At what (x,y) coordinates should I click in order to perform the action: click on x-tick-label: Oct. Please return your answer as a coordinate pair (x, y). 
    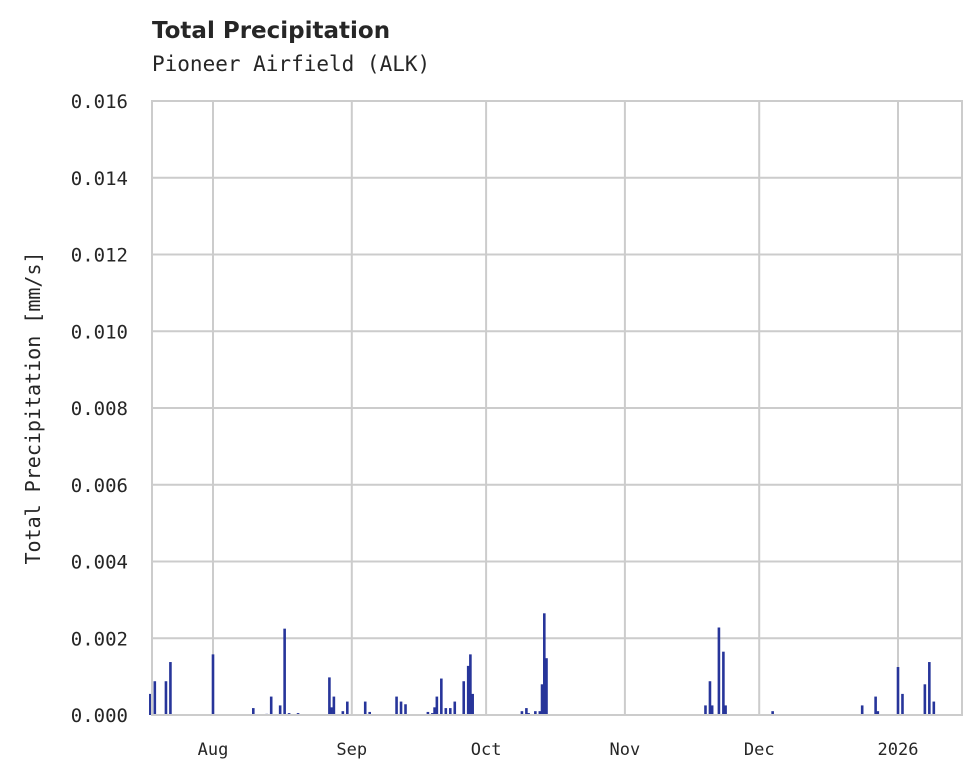
    Looking at the image, I should click on (486, 750).